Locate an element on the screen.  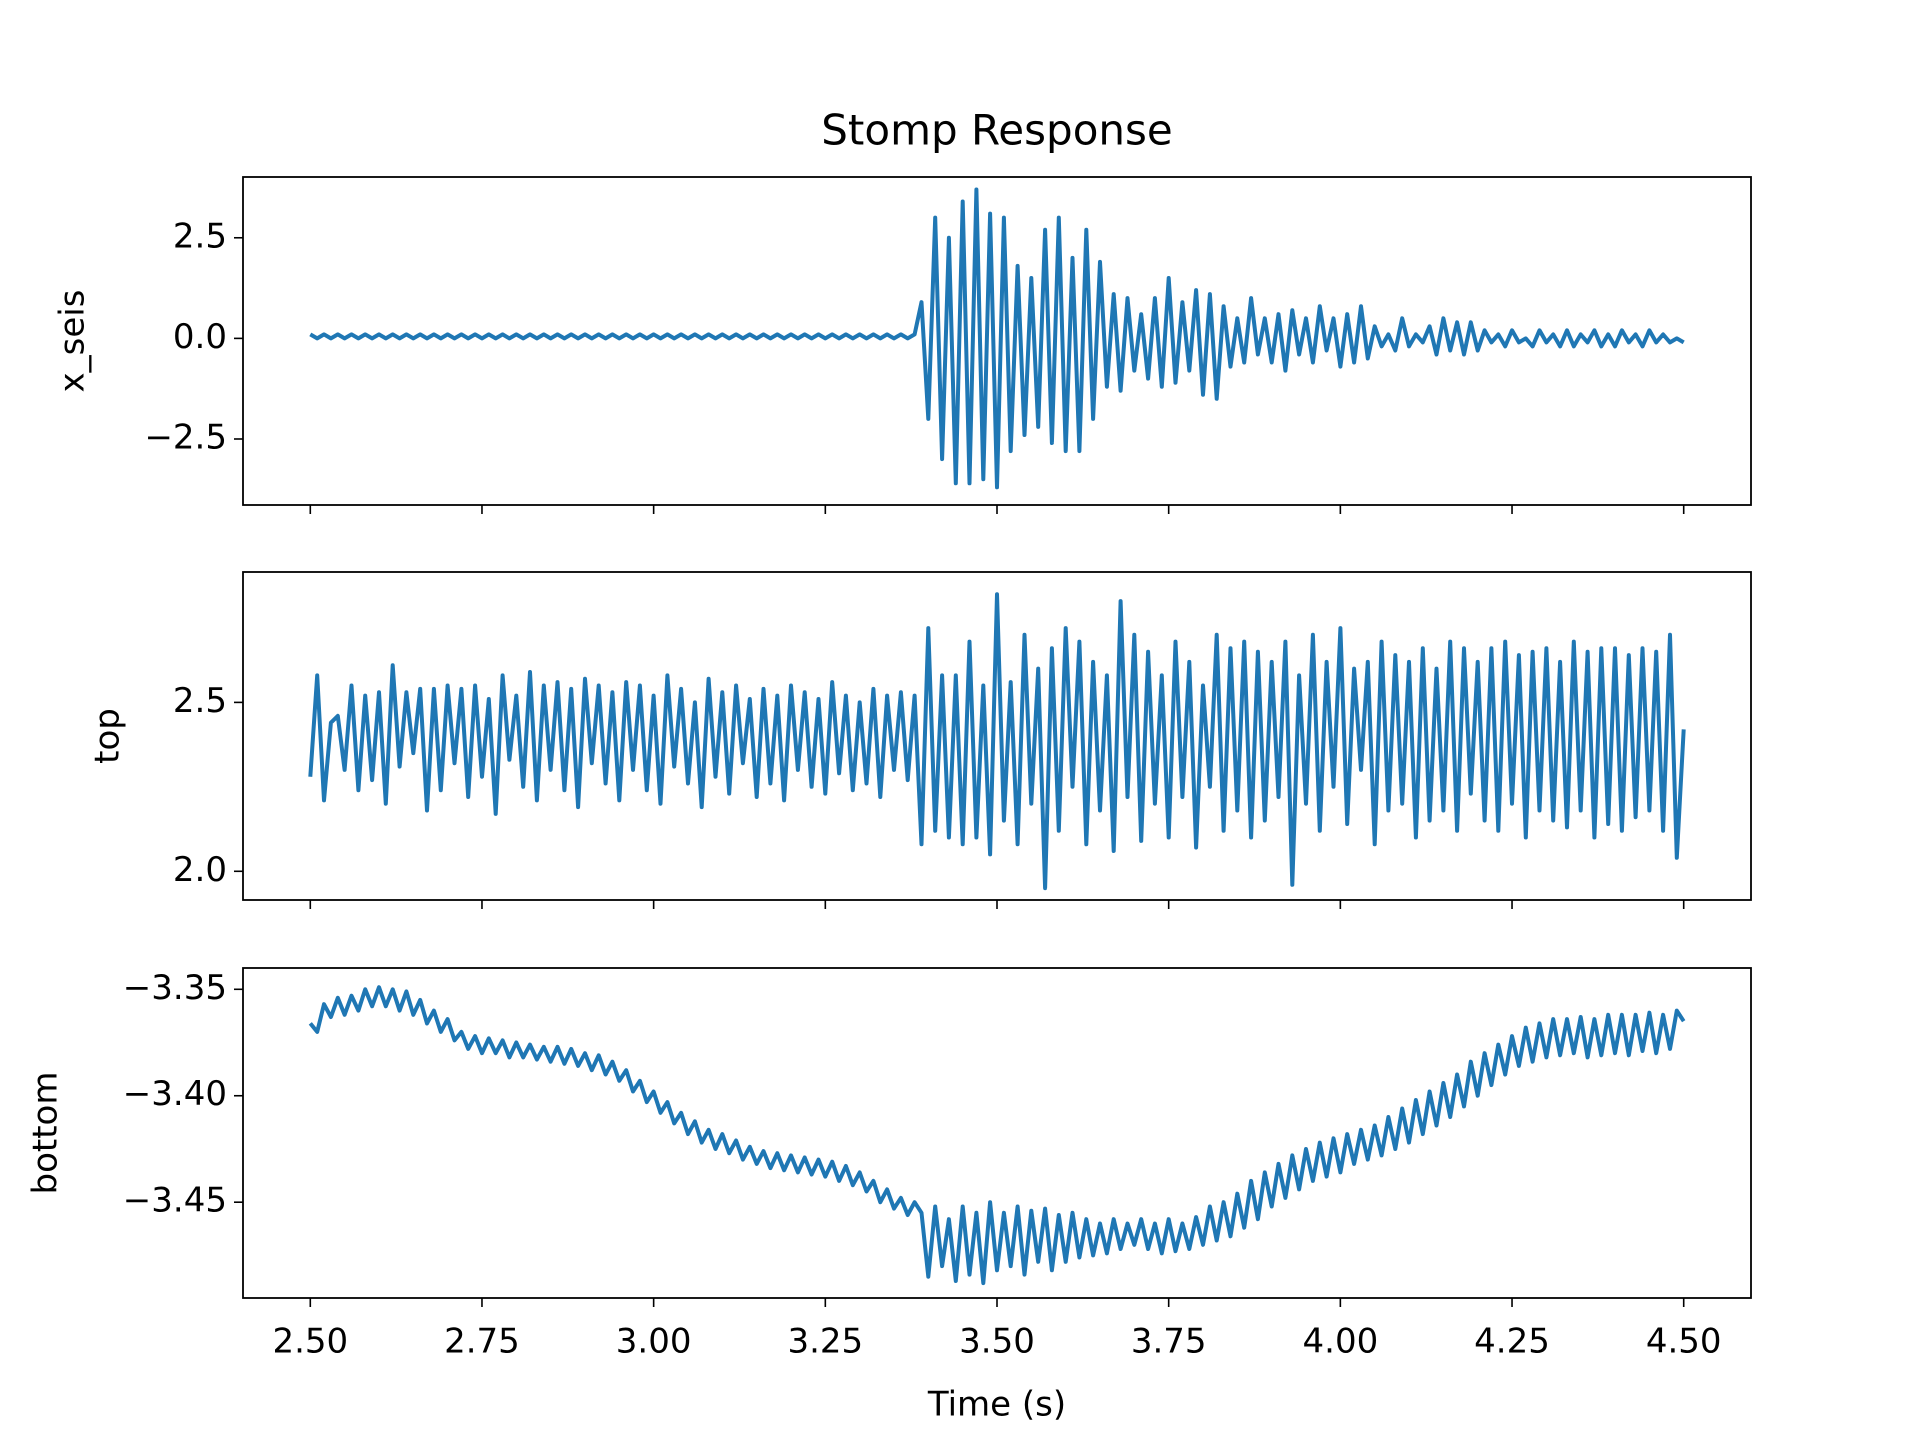
chart-title: Stomp Response is located at coordinates (996, 130).